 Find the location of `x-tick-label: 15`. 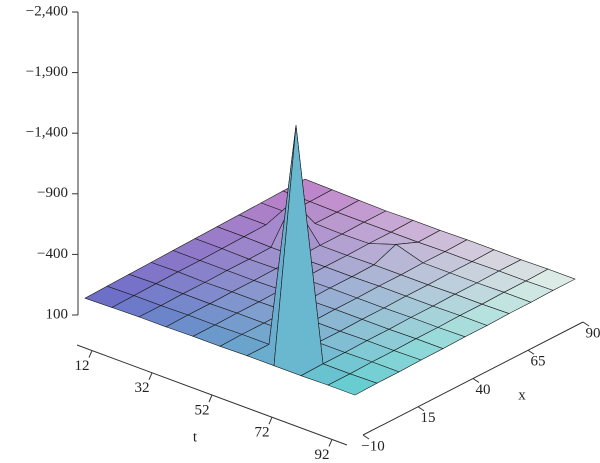

x-tick-label: 15 is located at coordinates (428, 418).